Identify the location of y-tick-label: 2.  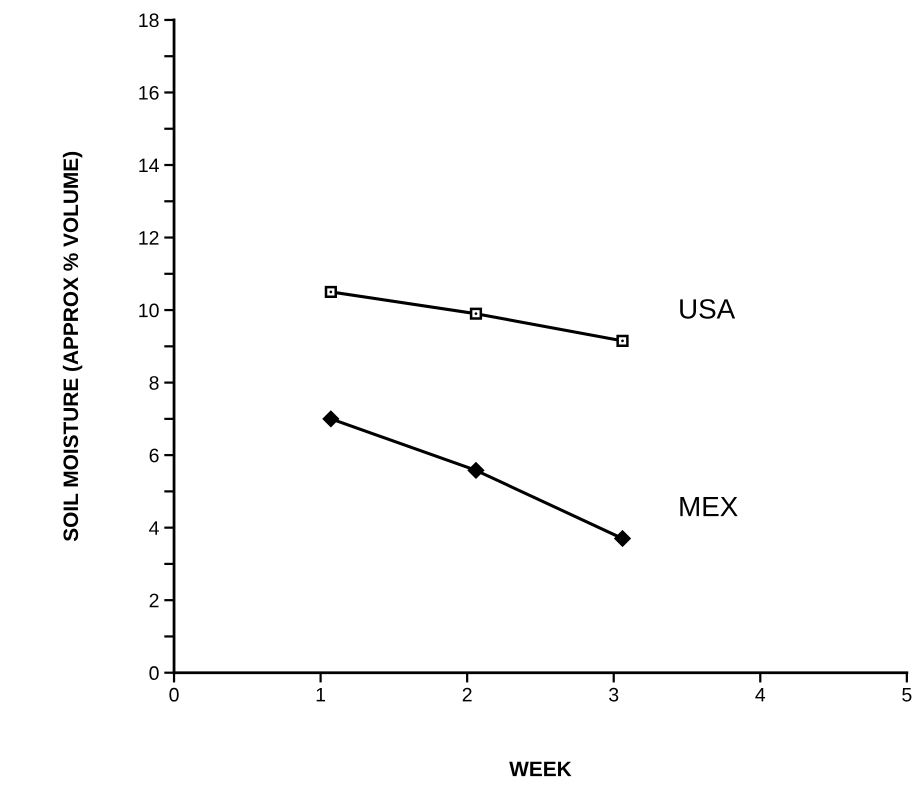
(154, 601).